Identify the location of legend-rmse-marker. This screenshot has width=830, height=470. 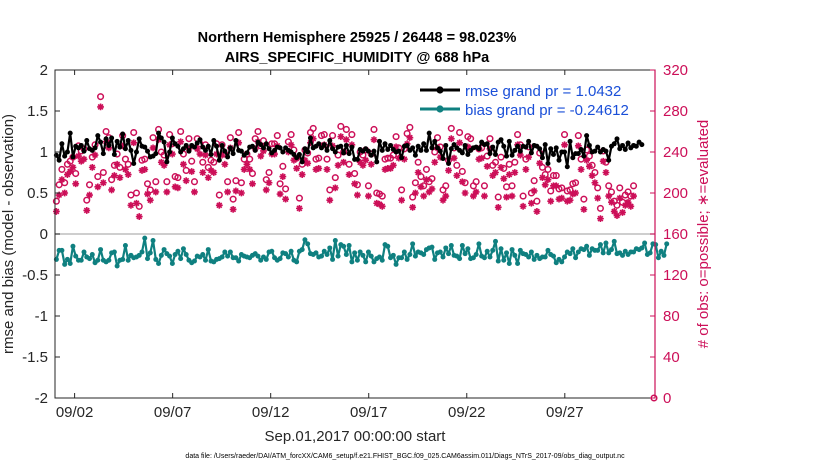
(440, 90).